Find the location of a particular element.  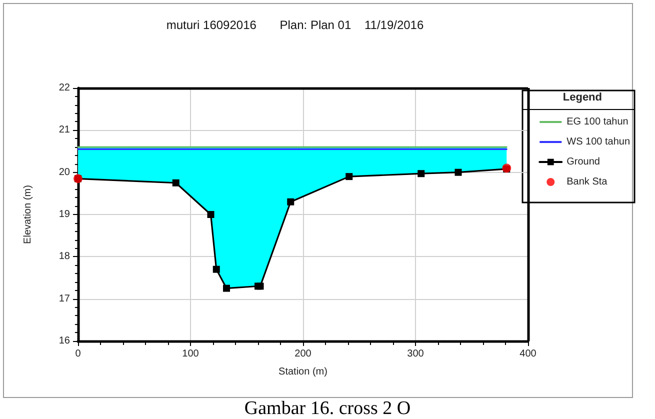

legend-label: Bank Sta is located at coordinates (587, 182).